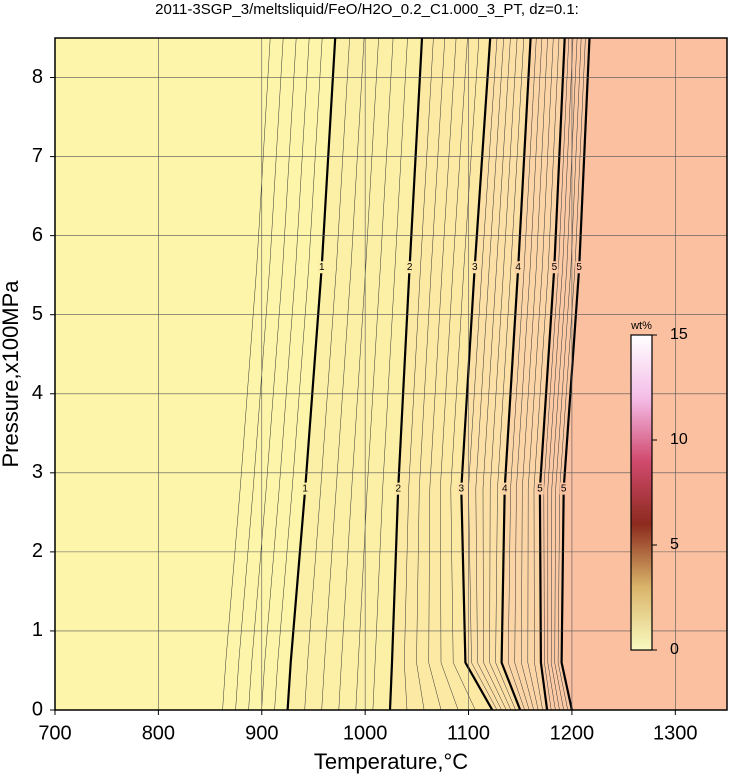 Image resolution: width=734 pixels, height=781 pixels. Describe the element at coordinates (675, 733) in the screenshot. I see `x-tick-label: 1300` at that location.